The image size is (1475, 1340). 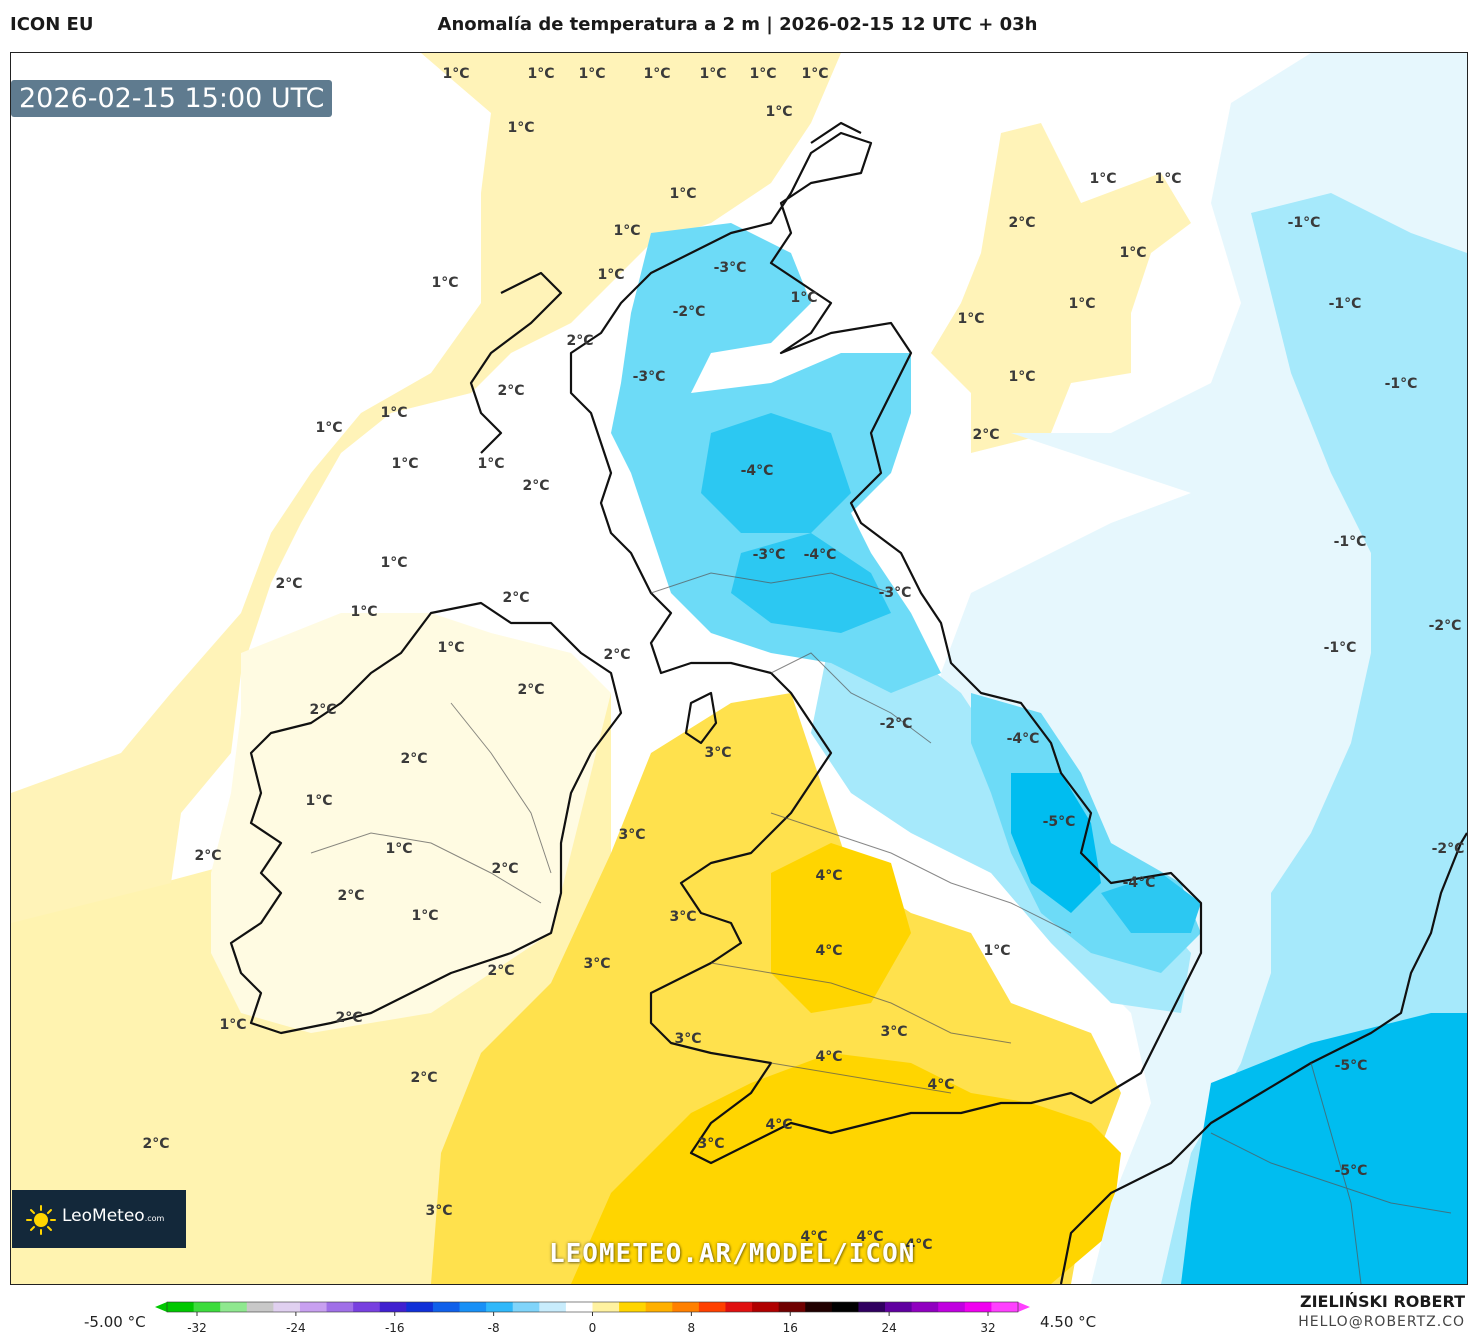 I want to click on anomaly-zone-minus4-wash, so click(x=1151, y=903).